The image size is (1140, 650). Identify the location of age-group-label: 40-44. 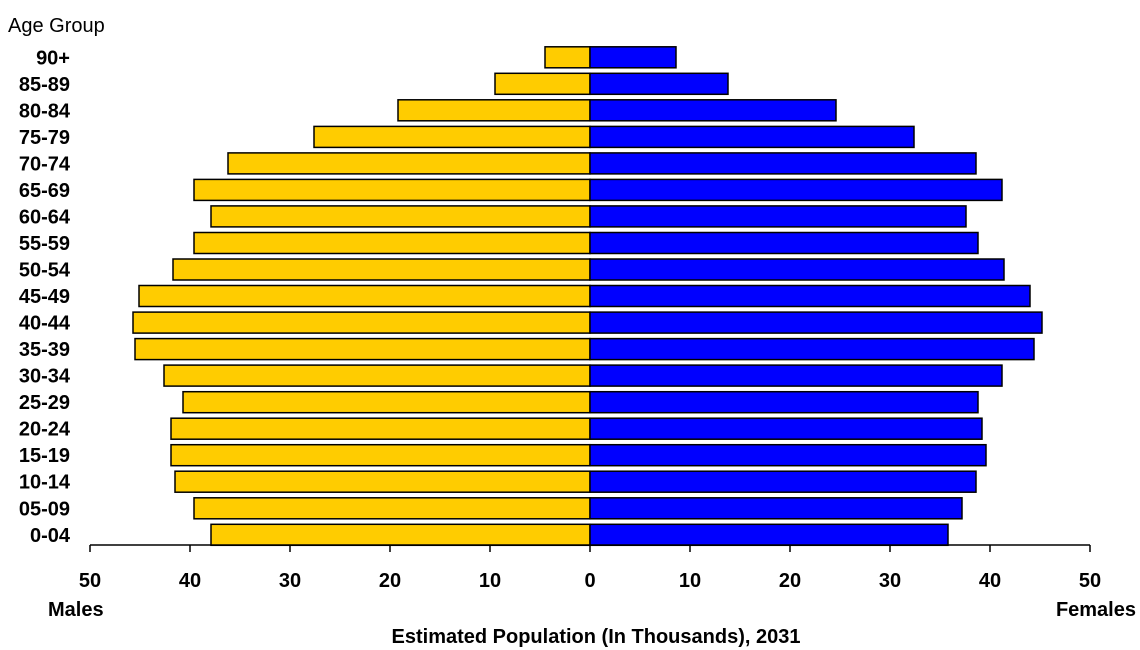
(45, 324).